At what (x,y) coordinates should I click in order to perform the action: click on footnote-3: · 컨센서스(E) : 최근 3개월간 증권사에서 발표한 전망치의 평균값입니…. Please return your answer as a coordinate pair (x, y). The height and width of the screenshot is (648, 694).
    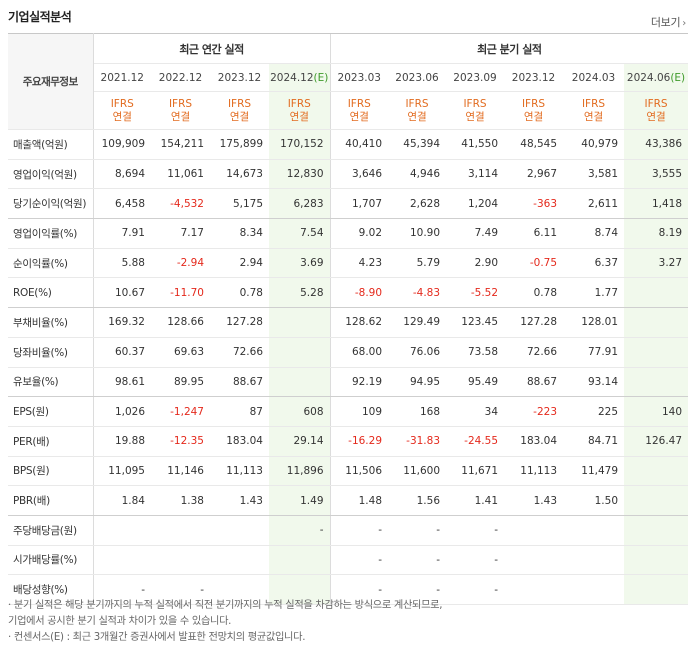
    Looking at the image, I should click on (225, 638).